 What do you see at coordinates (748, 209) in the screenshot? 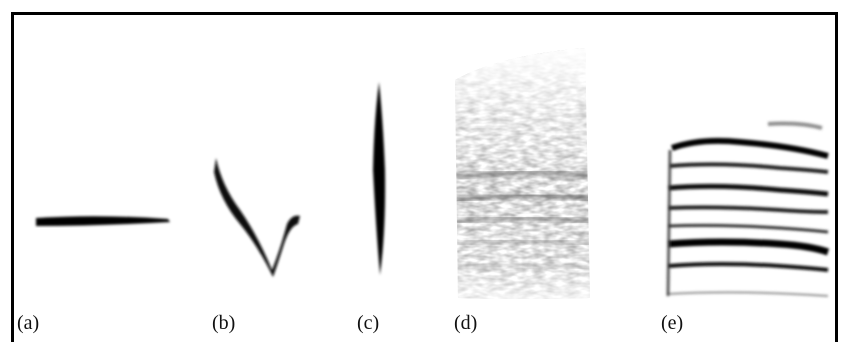
I see `panel-e-spectrogram` at bounding box center [748, 209].